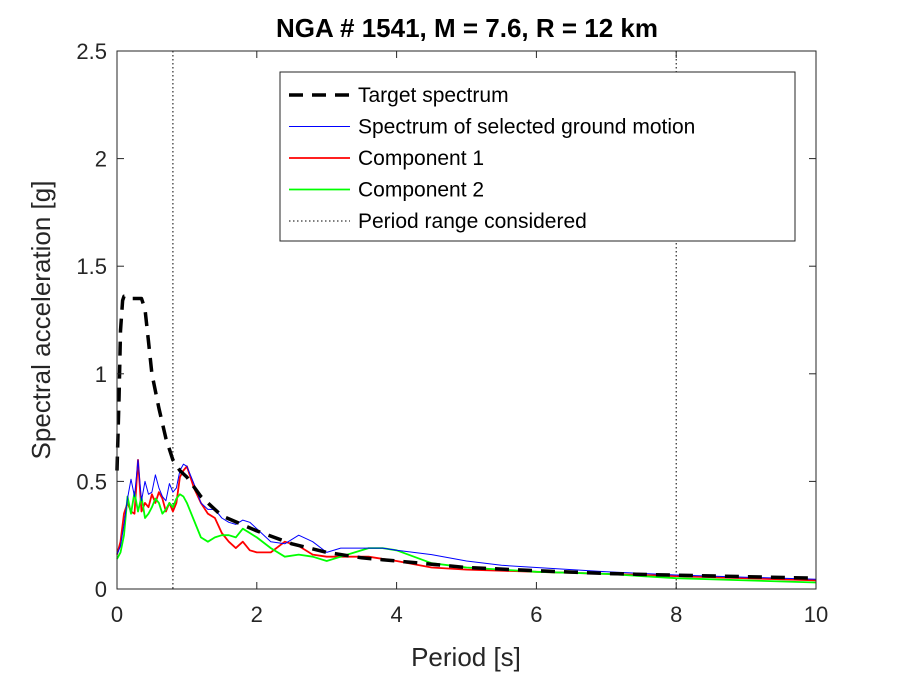  I want to click on x-tick-label: 8, so click(676, 614).